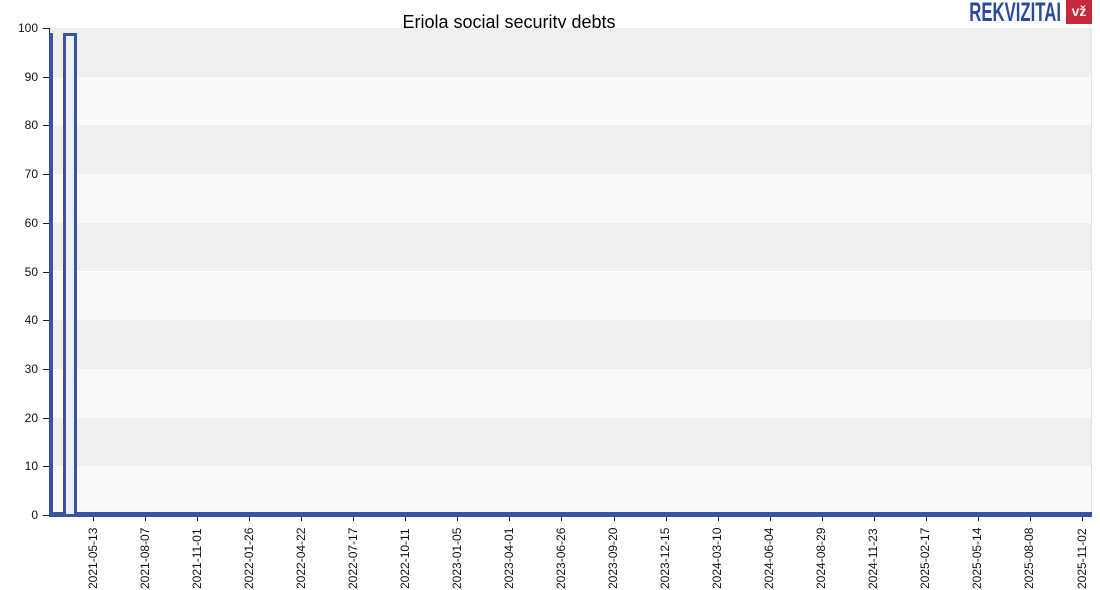 The height and width of the screenshot is (590, 1100). Describe the element at coordinates (31, 320) in the screenshot. I see `y-tick-label: 40` at that location.